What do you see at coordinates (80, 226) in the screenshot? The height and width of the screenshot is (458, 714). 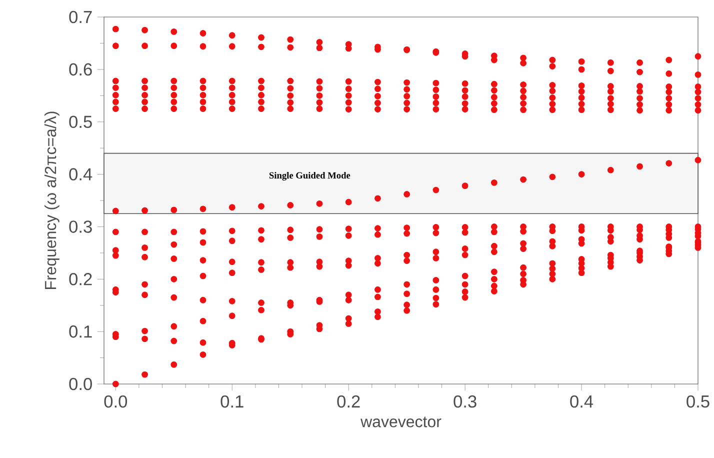 I see `y-tick-label: 0.3` at bounding box center [80, 226].